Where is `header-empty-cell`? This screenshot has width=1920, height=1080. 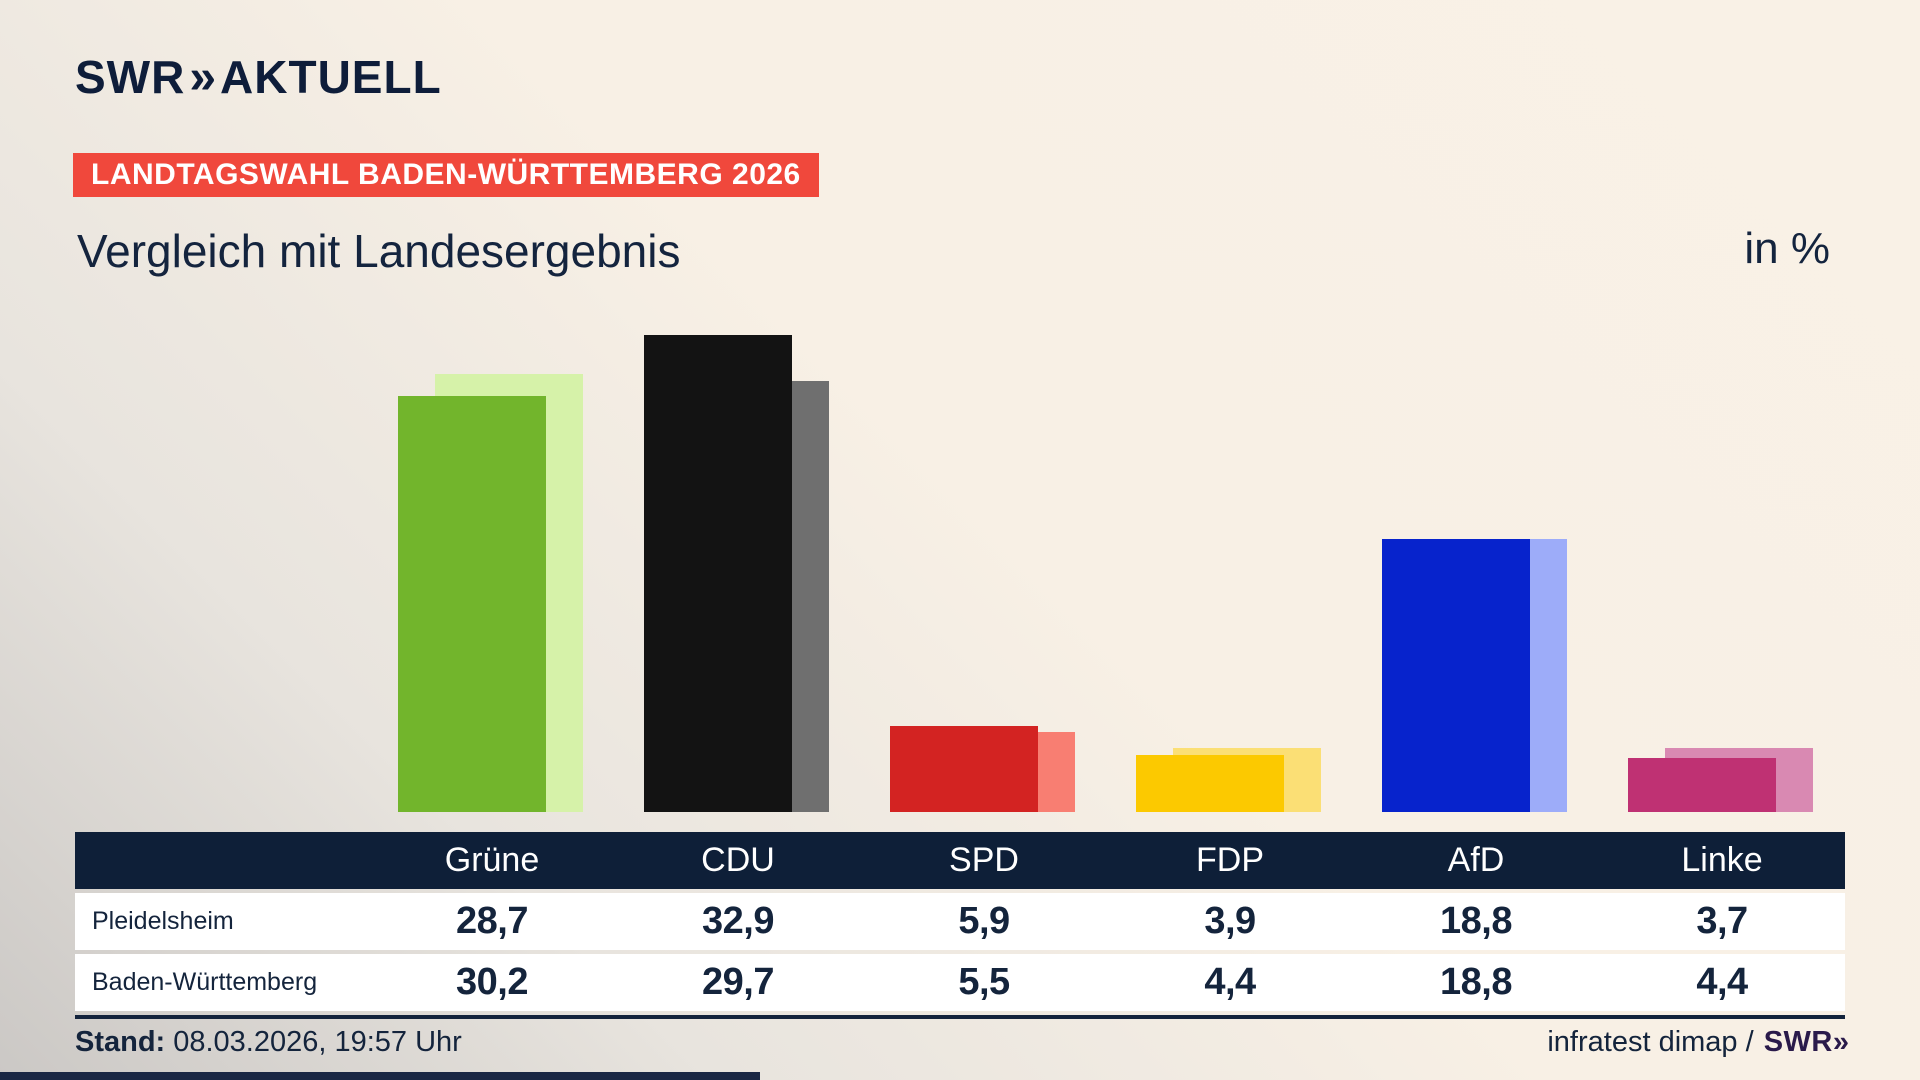
header-empty-cell is located at coordinates (222, 860).